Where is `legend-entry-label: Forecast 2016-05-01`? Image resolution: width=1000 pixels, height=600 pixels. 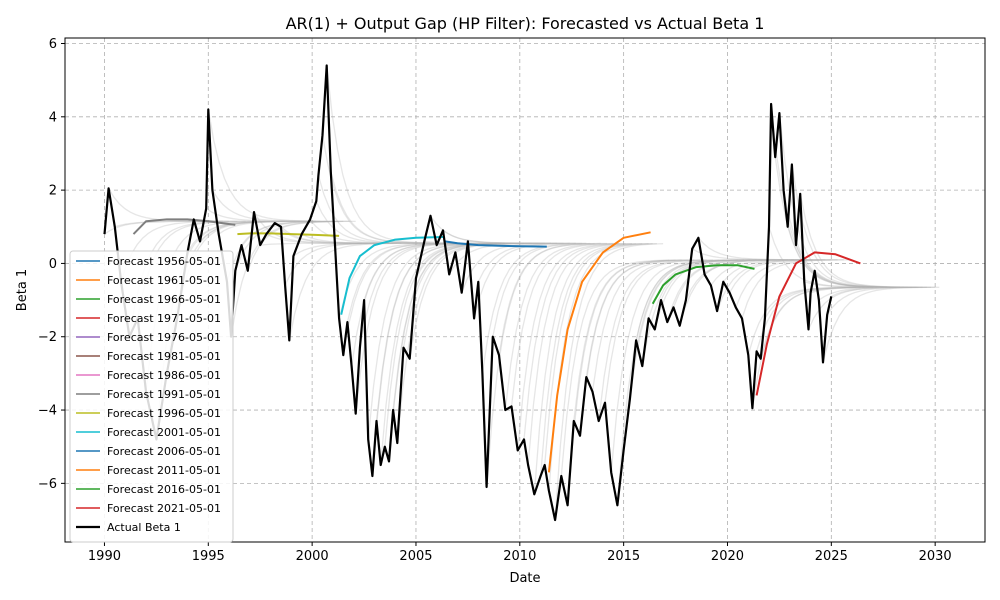 legend-entry-label: Forecast 2016-05-01 is located at coordinates (164, 489).